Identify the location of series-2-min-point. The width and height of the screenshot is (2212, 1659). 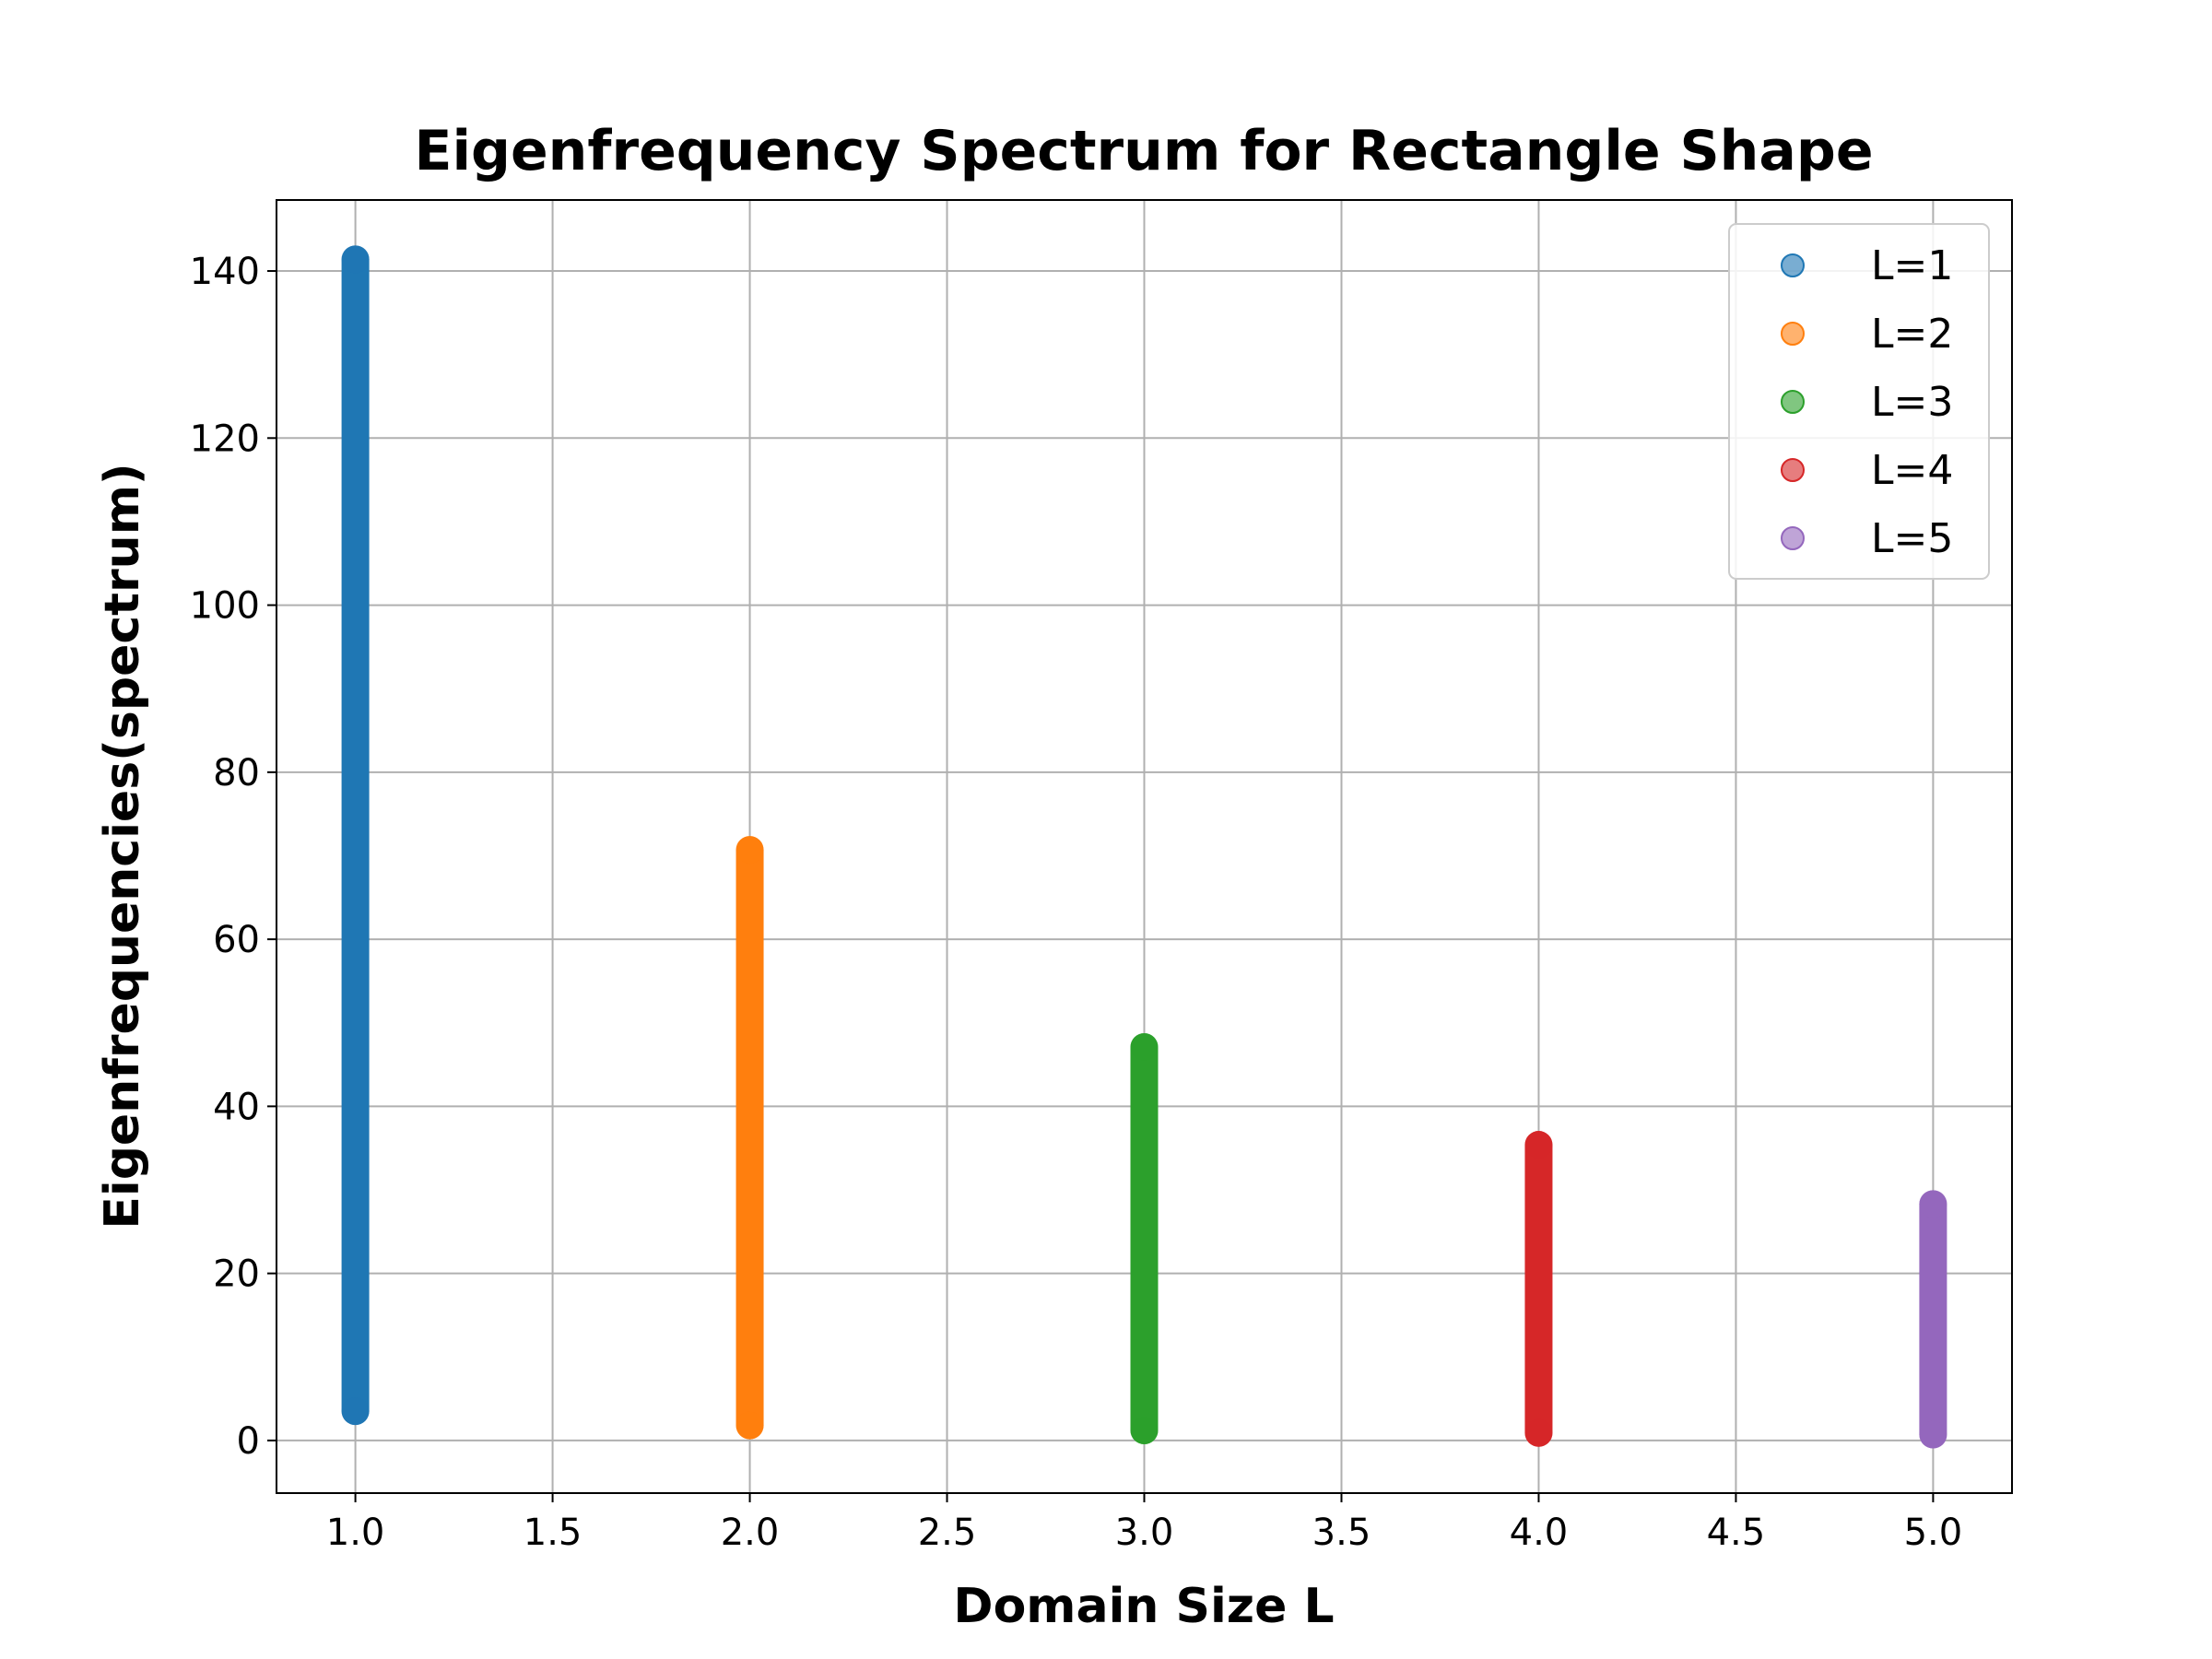
(749, 1425).